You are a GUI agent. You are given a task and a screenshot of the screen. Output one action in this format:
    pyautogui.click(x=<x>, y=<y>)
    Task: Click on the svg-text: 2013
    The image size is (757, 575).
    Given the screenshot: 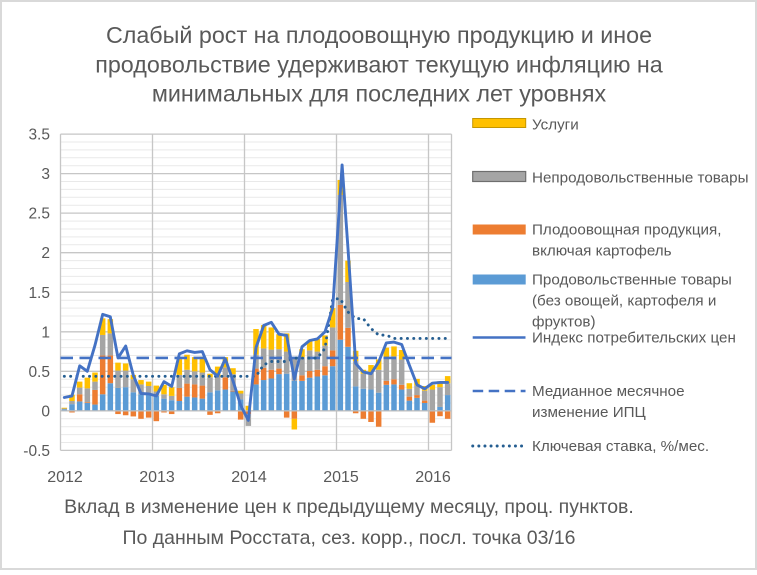 What is the action you would take?
    pyautogui.click(x=157, y=477)
    